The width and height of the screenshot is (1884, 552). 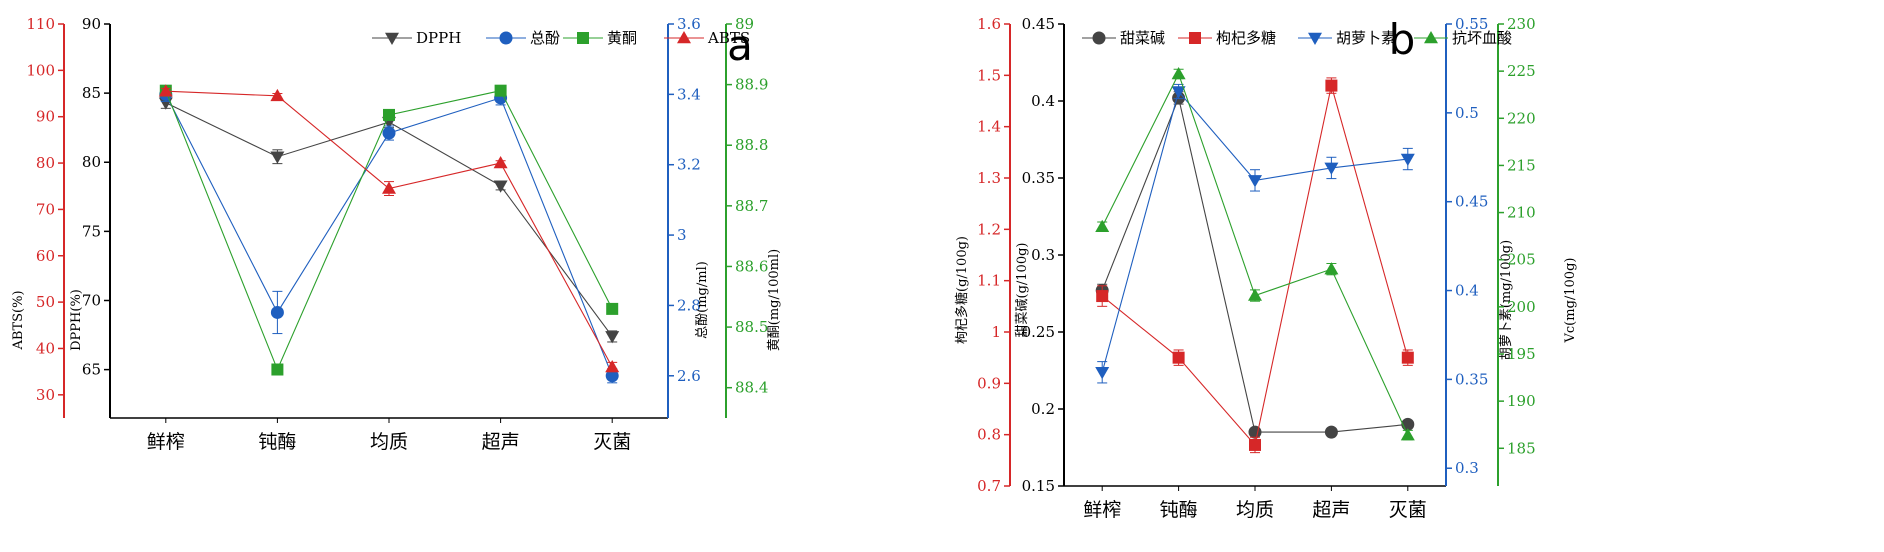 What do you see at coordinates (1402, 39) in the screenshot?
I see `panel-label: b` at bounding box center [1402, 39].